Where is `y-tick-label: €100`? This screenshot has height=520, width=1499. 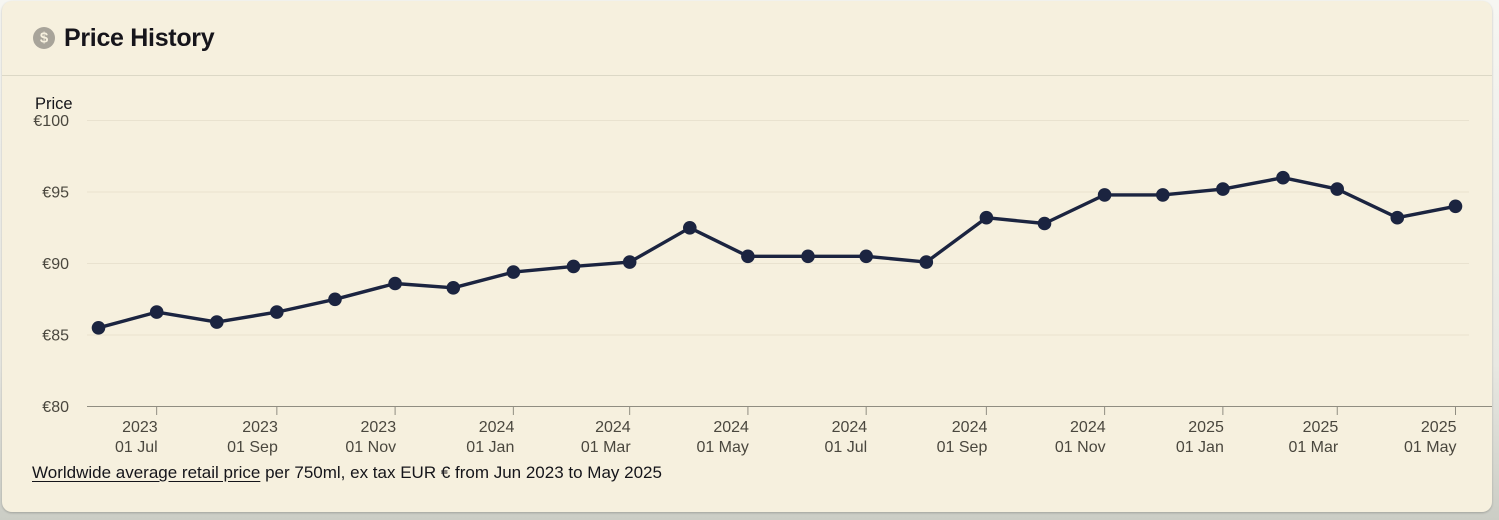
y-tick-label: €100 is located at coordinates (51, 121).